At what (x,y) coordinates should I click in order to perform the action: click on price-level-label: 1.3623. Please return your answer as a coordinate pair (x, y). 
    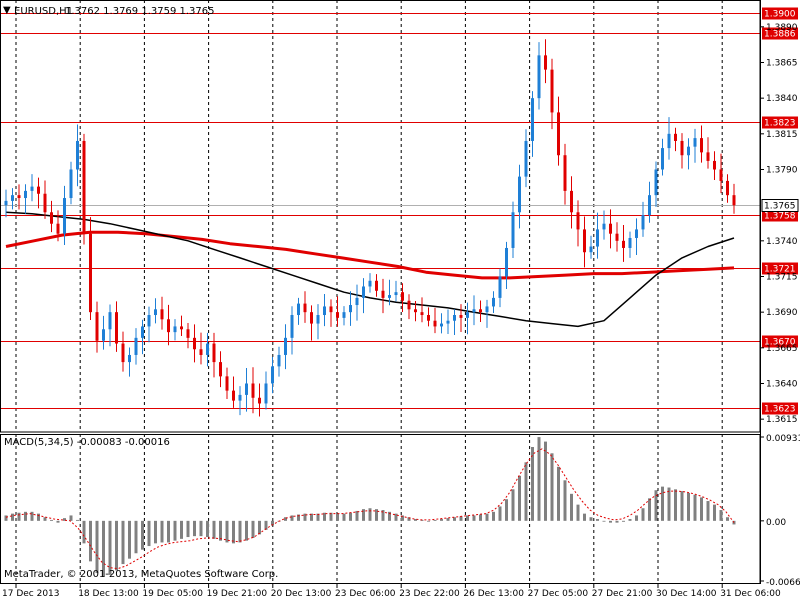
    Looking at the image, I should click on (780, 410).